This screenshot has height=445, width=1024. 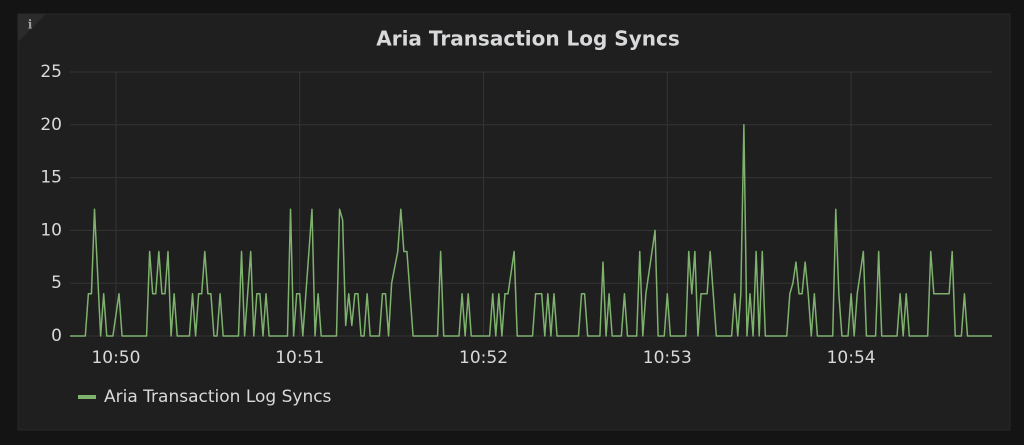 I want to click on x-tick-label: 10:53, so click(x=667, y=358).